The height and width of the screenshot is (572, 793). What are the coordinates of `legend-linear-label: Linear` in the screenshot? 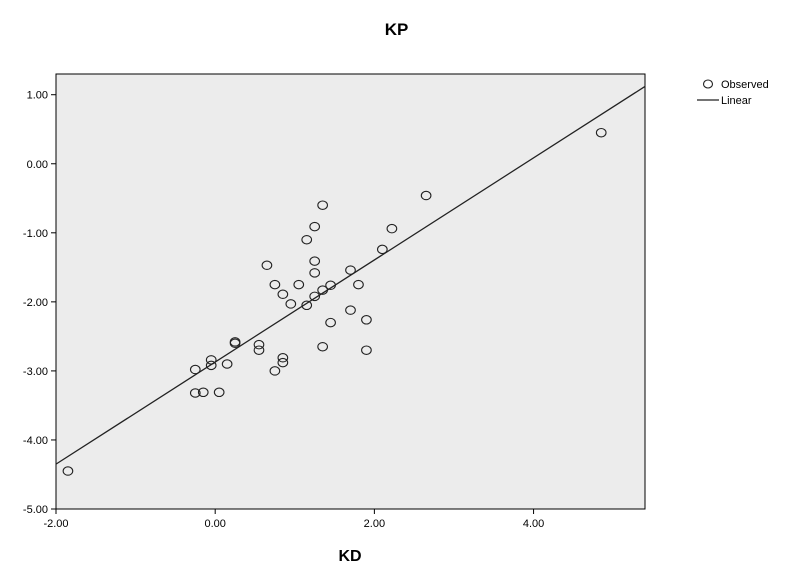 It's located at (736, 101).